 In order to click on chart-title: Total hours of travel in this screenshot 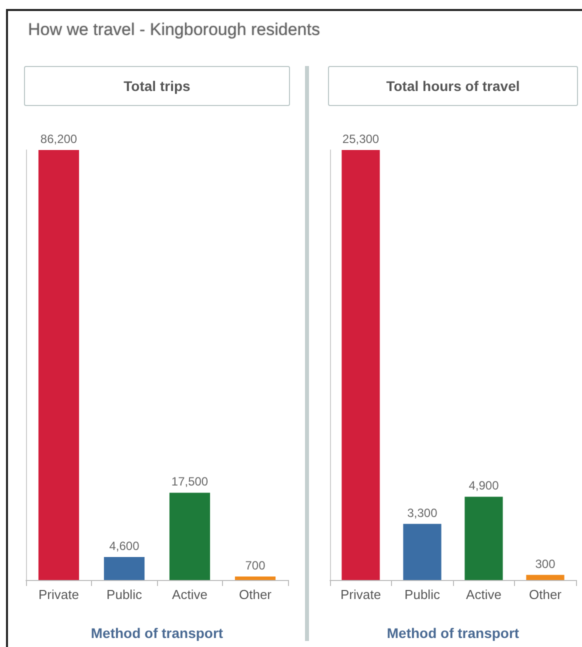, I will do `click(453, 86)`.